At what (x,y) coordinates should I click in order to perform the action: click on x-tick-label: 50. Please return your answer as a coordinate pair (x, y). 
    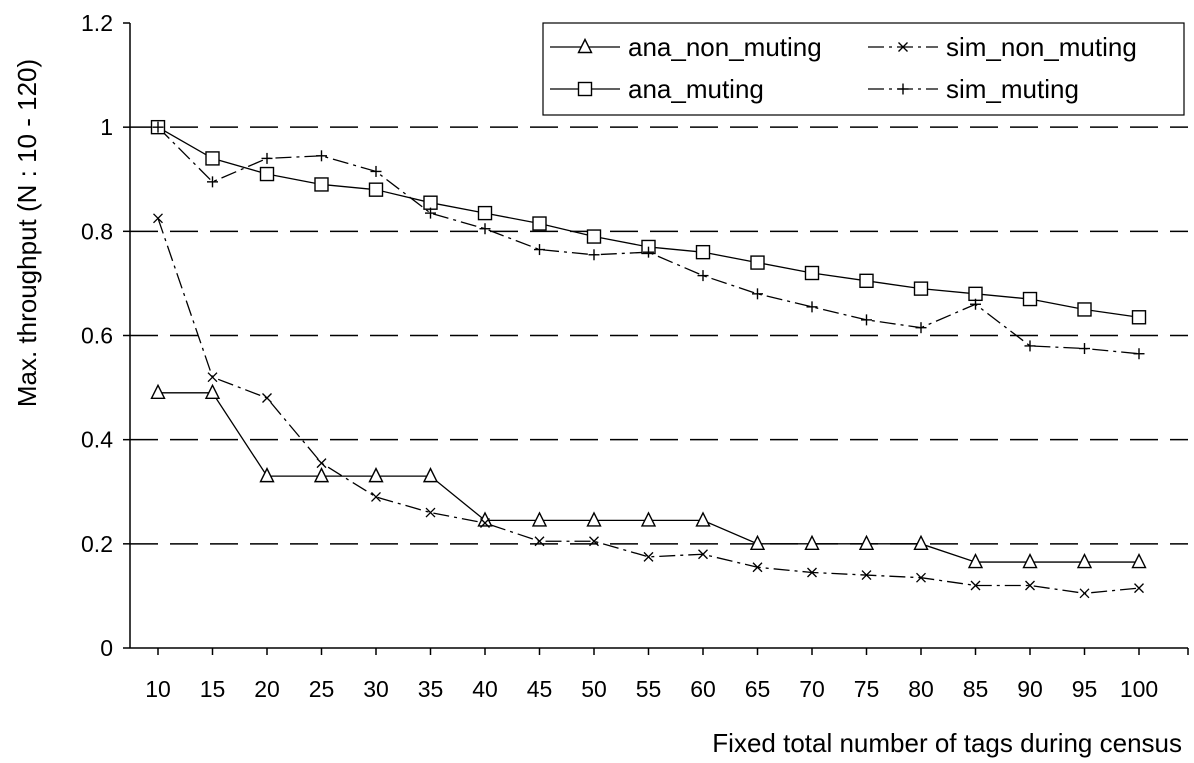
    Looking at the image, I should click on (594, 689).